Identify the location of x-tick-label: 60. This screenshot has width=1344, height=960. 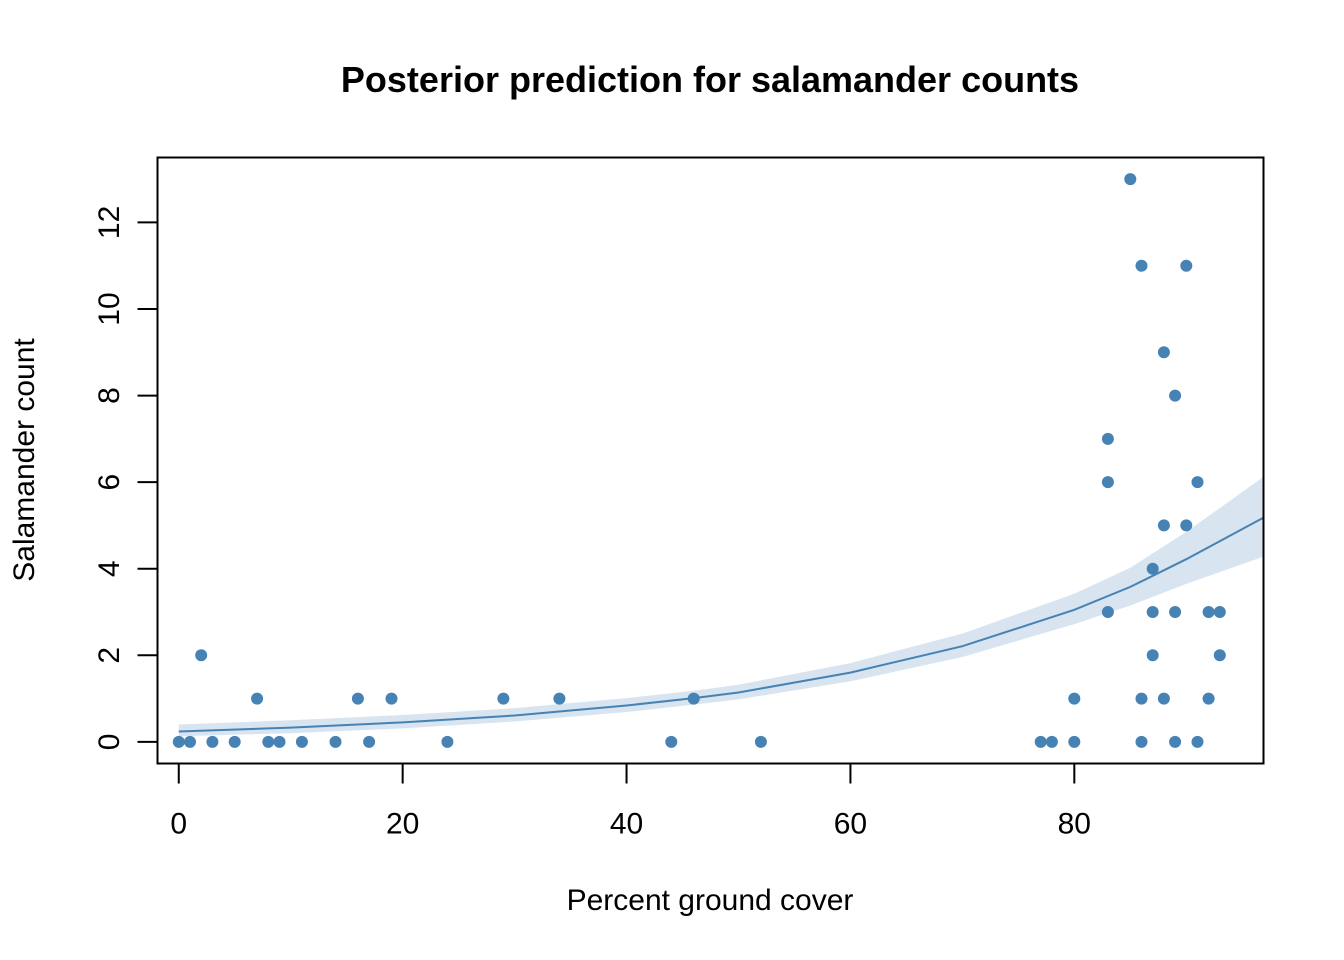
(850, 824).